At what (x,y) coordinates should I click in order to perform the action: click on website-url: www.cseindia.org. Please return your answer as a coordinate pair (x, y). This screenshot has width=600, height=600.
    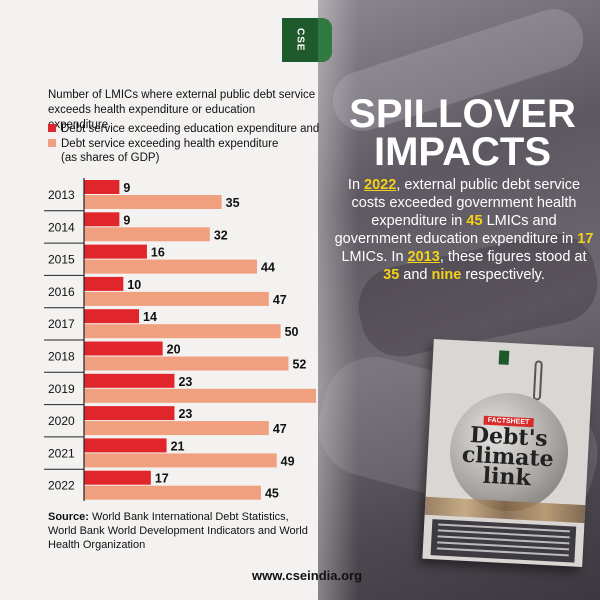
    Looking at the image, I should click on (307, 575).